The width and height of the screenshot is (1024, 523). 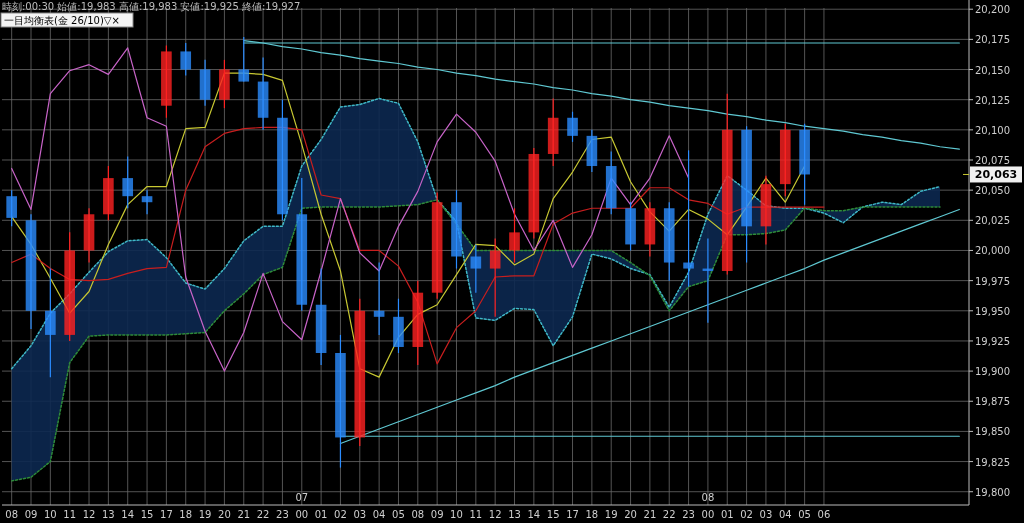 I want to click on text: 一目均衡表(金 26/10)▽×, so click(x=62, y=20).